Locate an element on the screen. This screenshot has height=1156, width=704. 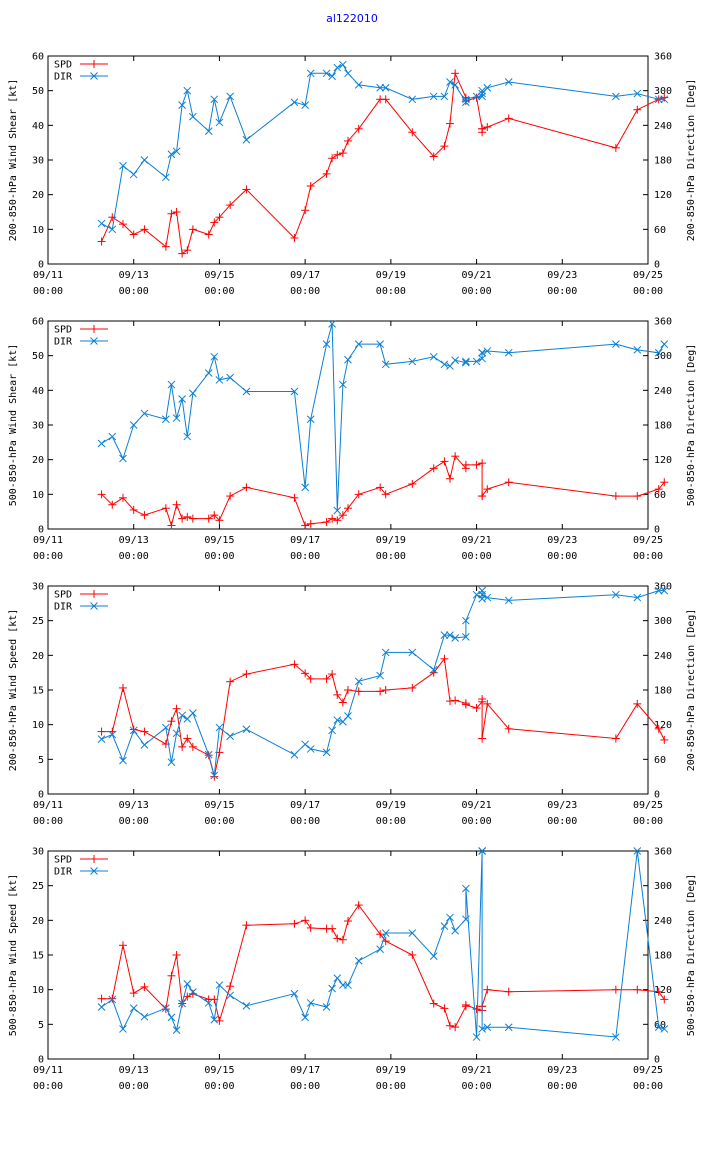
y-tick-label: 0 is located at coordinates (41, 530).